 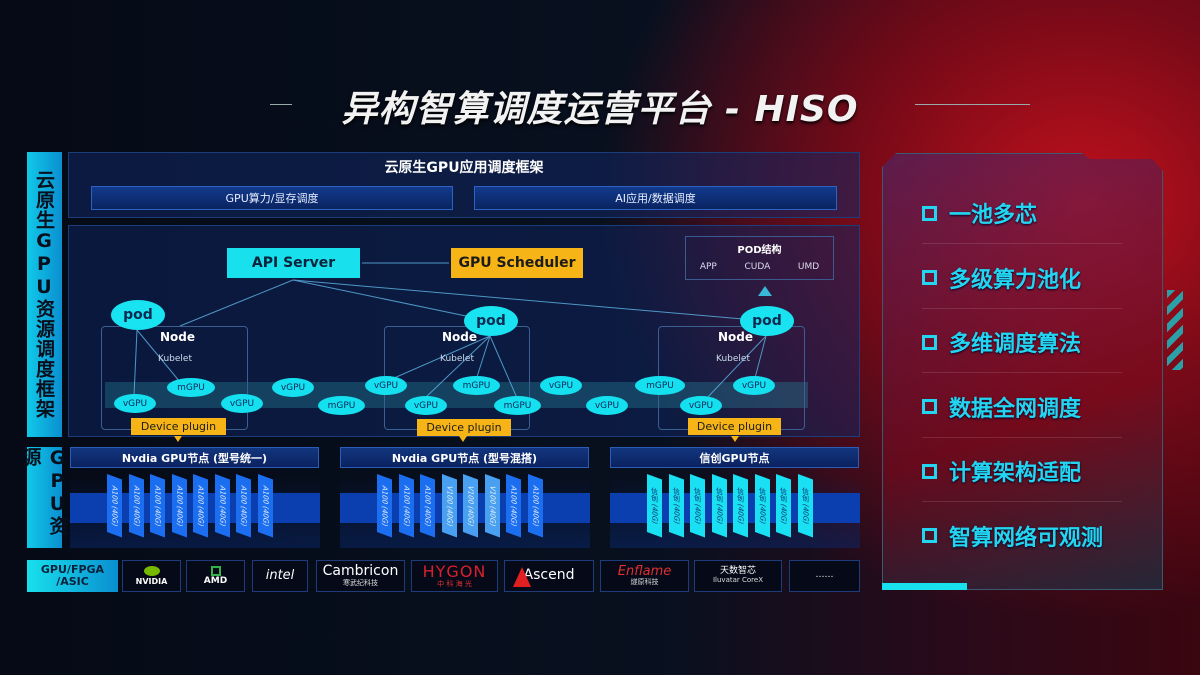 I want to click on vendor-logo: Ascend, so click(x=549, y=576).